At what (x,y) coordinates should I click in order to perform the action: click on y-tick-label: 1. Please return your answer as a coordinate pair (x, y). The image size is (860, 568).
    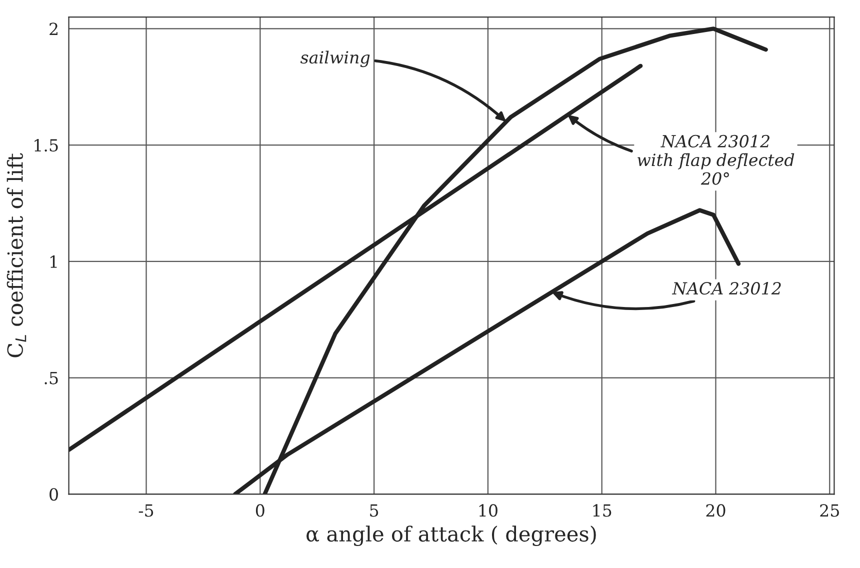
    Looking at the image, I should click on (53, 261).